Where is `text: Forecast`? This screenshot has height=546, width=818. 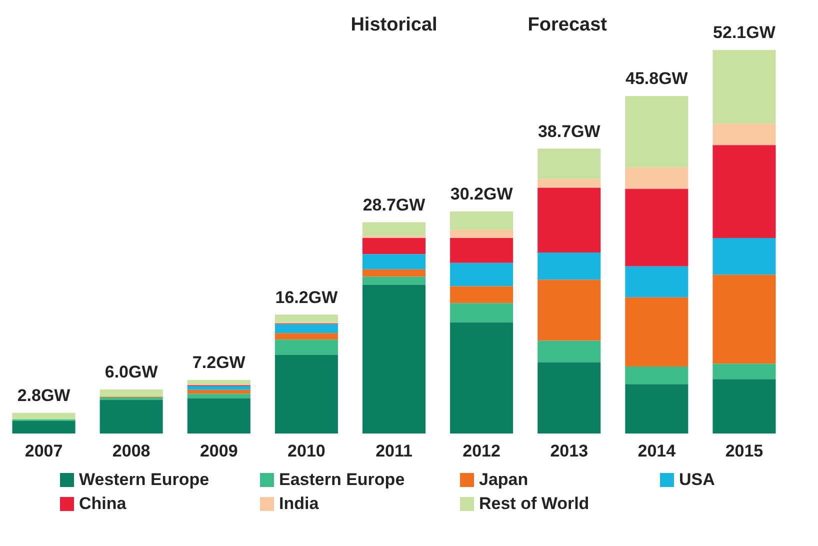
text: Forecast is located at coordinates (568, 25).